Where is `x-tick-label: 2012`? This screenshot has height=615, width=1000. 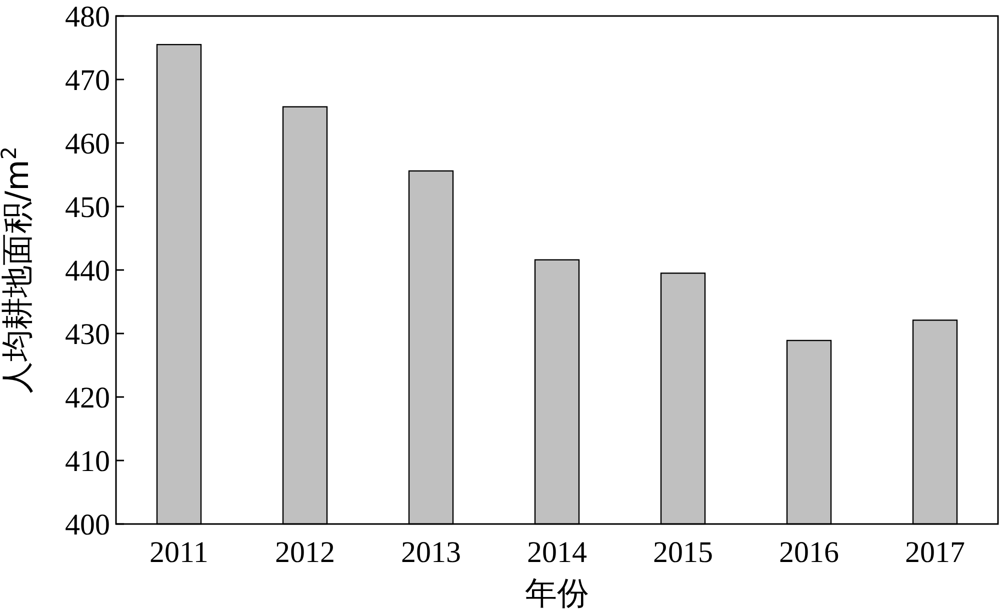 x-tick-label: 2012 is located at coordinates (305, 552).